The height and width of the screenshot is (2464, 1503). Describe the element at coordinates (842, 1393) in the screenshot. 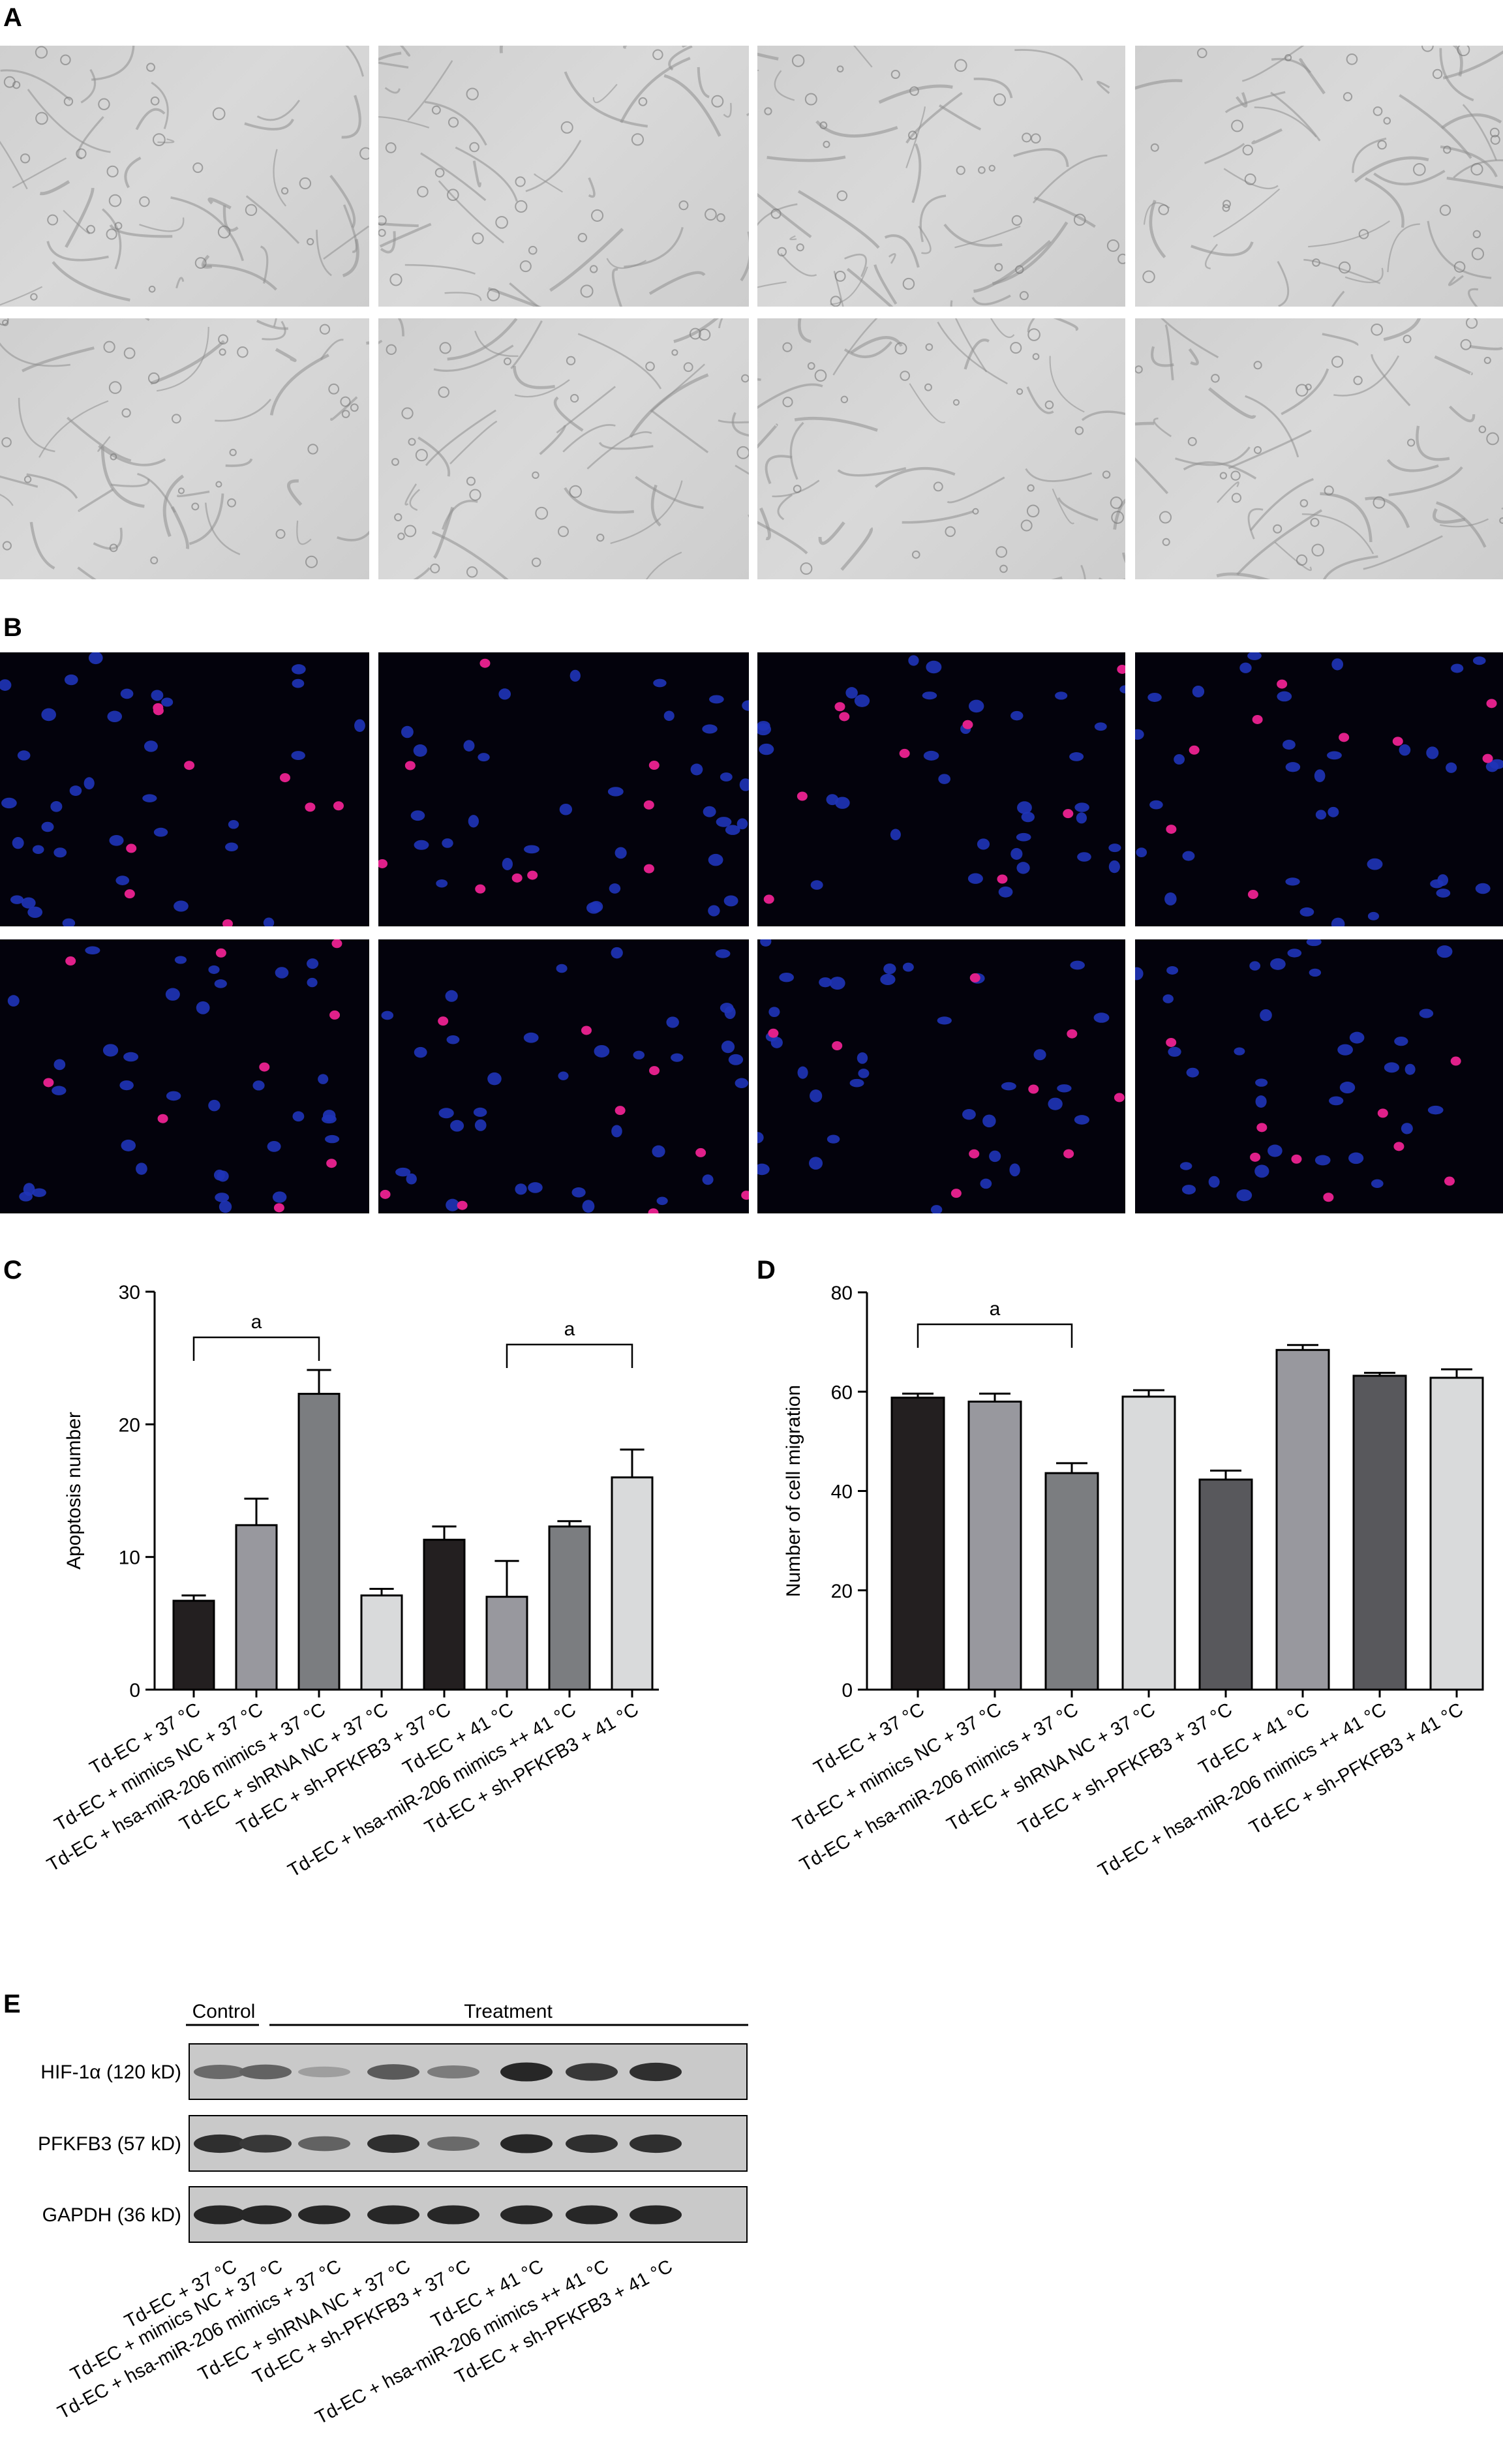

I see `y-tick-label: 60` at that location.